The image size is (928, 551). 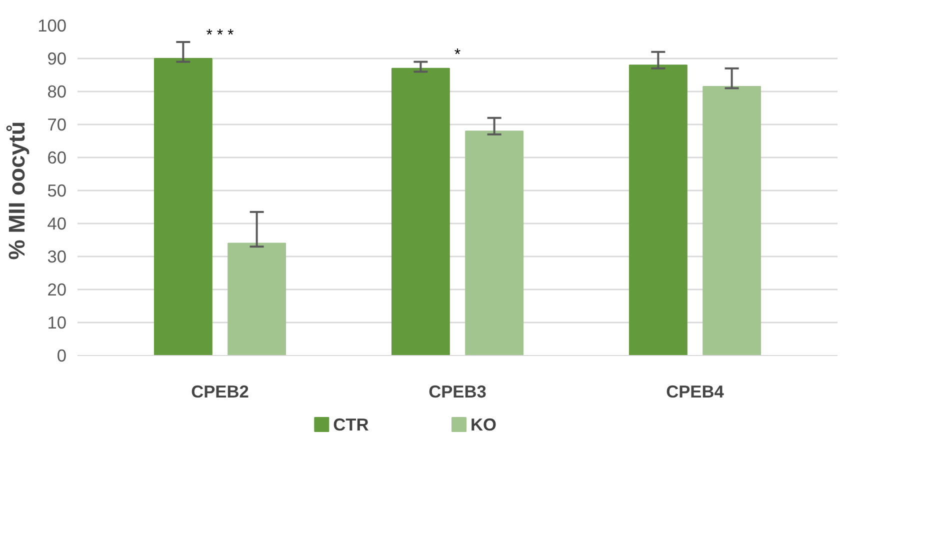 I want to click on y-tick-label: 10, so click(x=57, y=322).